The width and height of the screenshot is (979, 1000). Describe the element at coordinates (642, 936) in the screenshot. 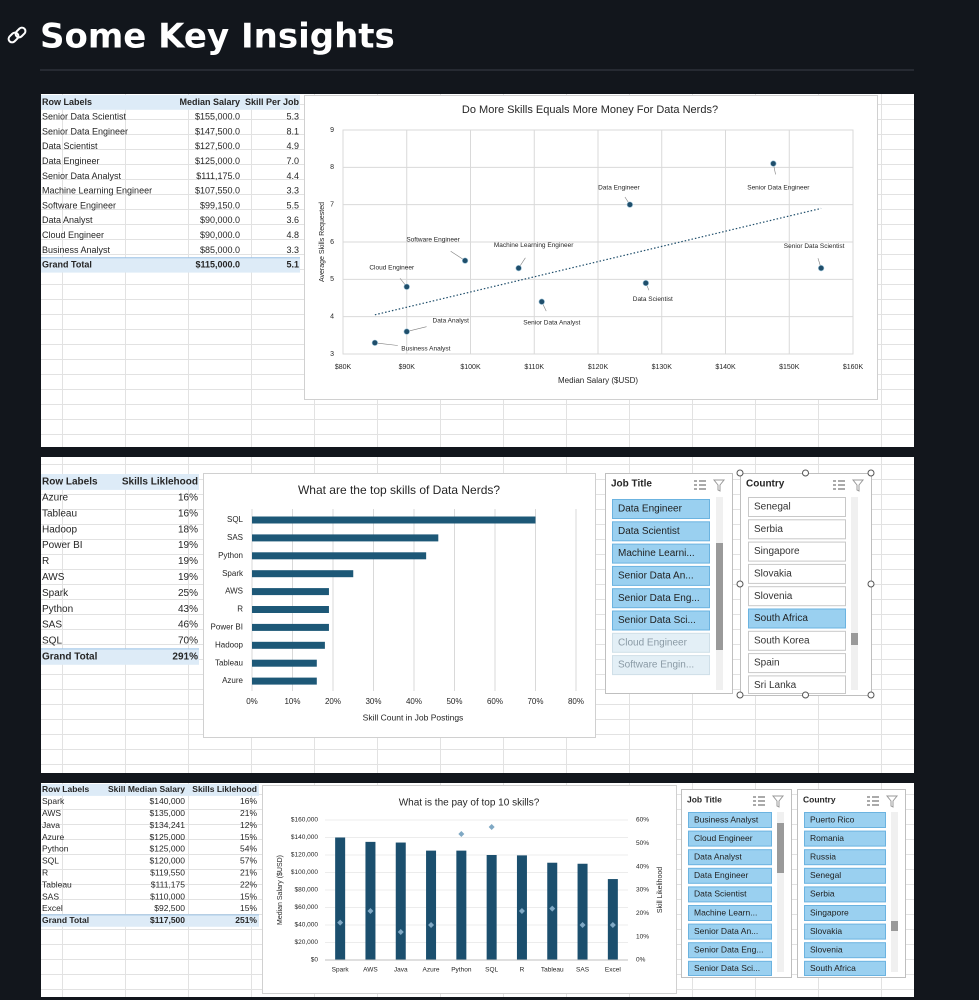

I see `y2-tick-label: 10%` at that location.